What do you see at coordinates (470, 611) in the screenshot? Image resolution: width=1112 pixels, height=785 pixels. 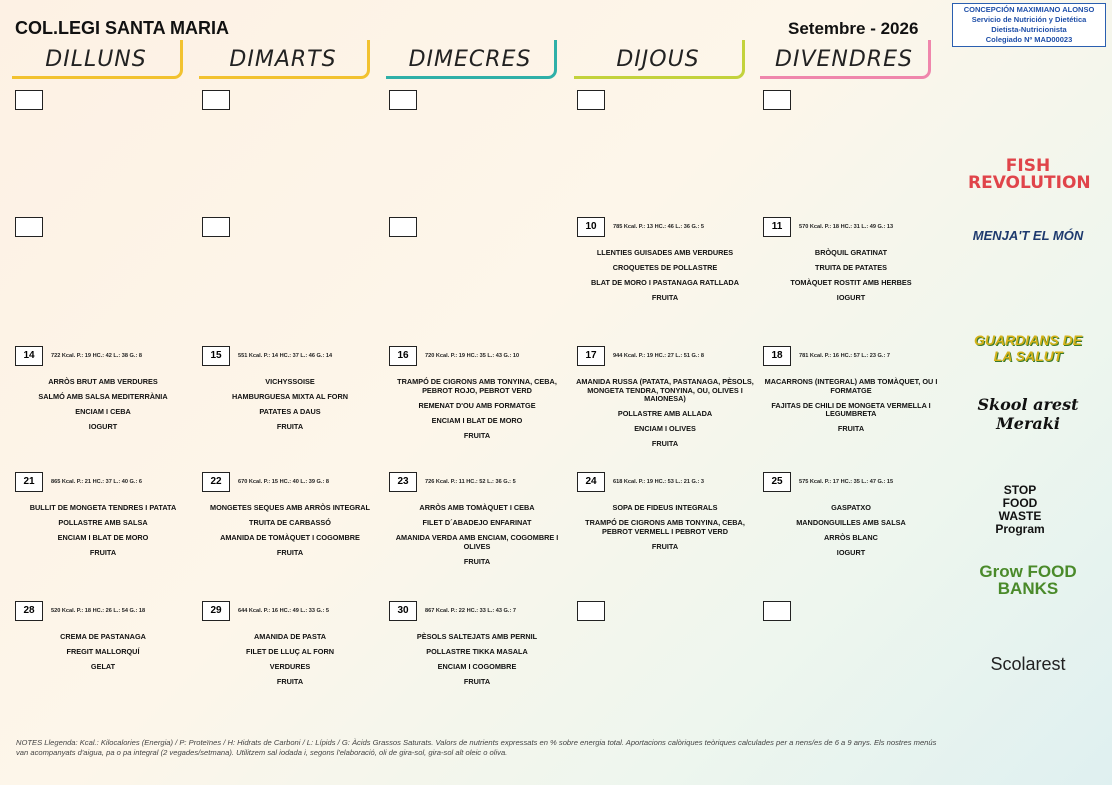 I see `nutrition-info: 867 Kcal. P.: 22 HC.: 33 L.: 43 G.: 7` at bounding box center [470, 611].